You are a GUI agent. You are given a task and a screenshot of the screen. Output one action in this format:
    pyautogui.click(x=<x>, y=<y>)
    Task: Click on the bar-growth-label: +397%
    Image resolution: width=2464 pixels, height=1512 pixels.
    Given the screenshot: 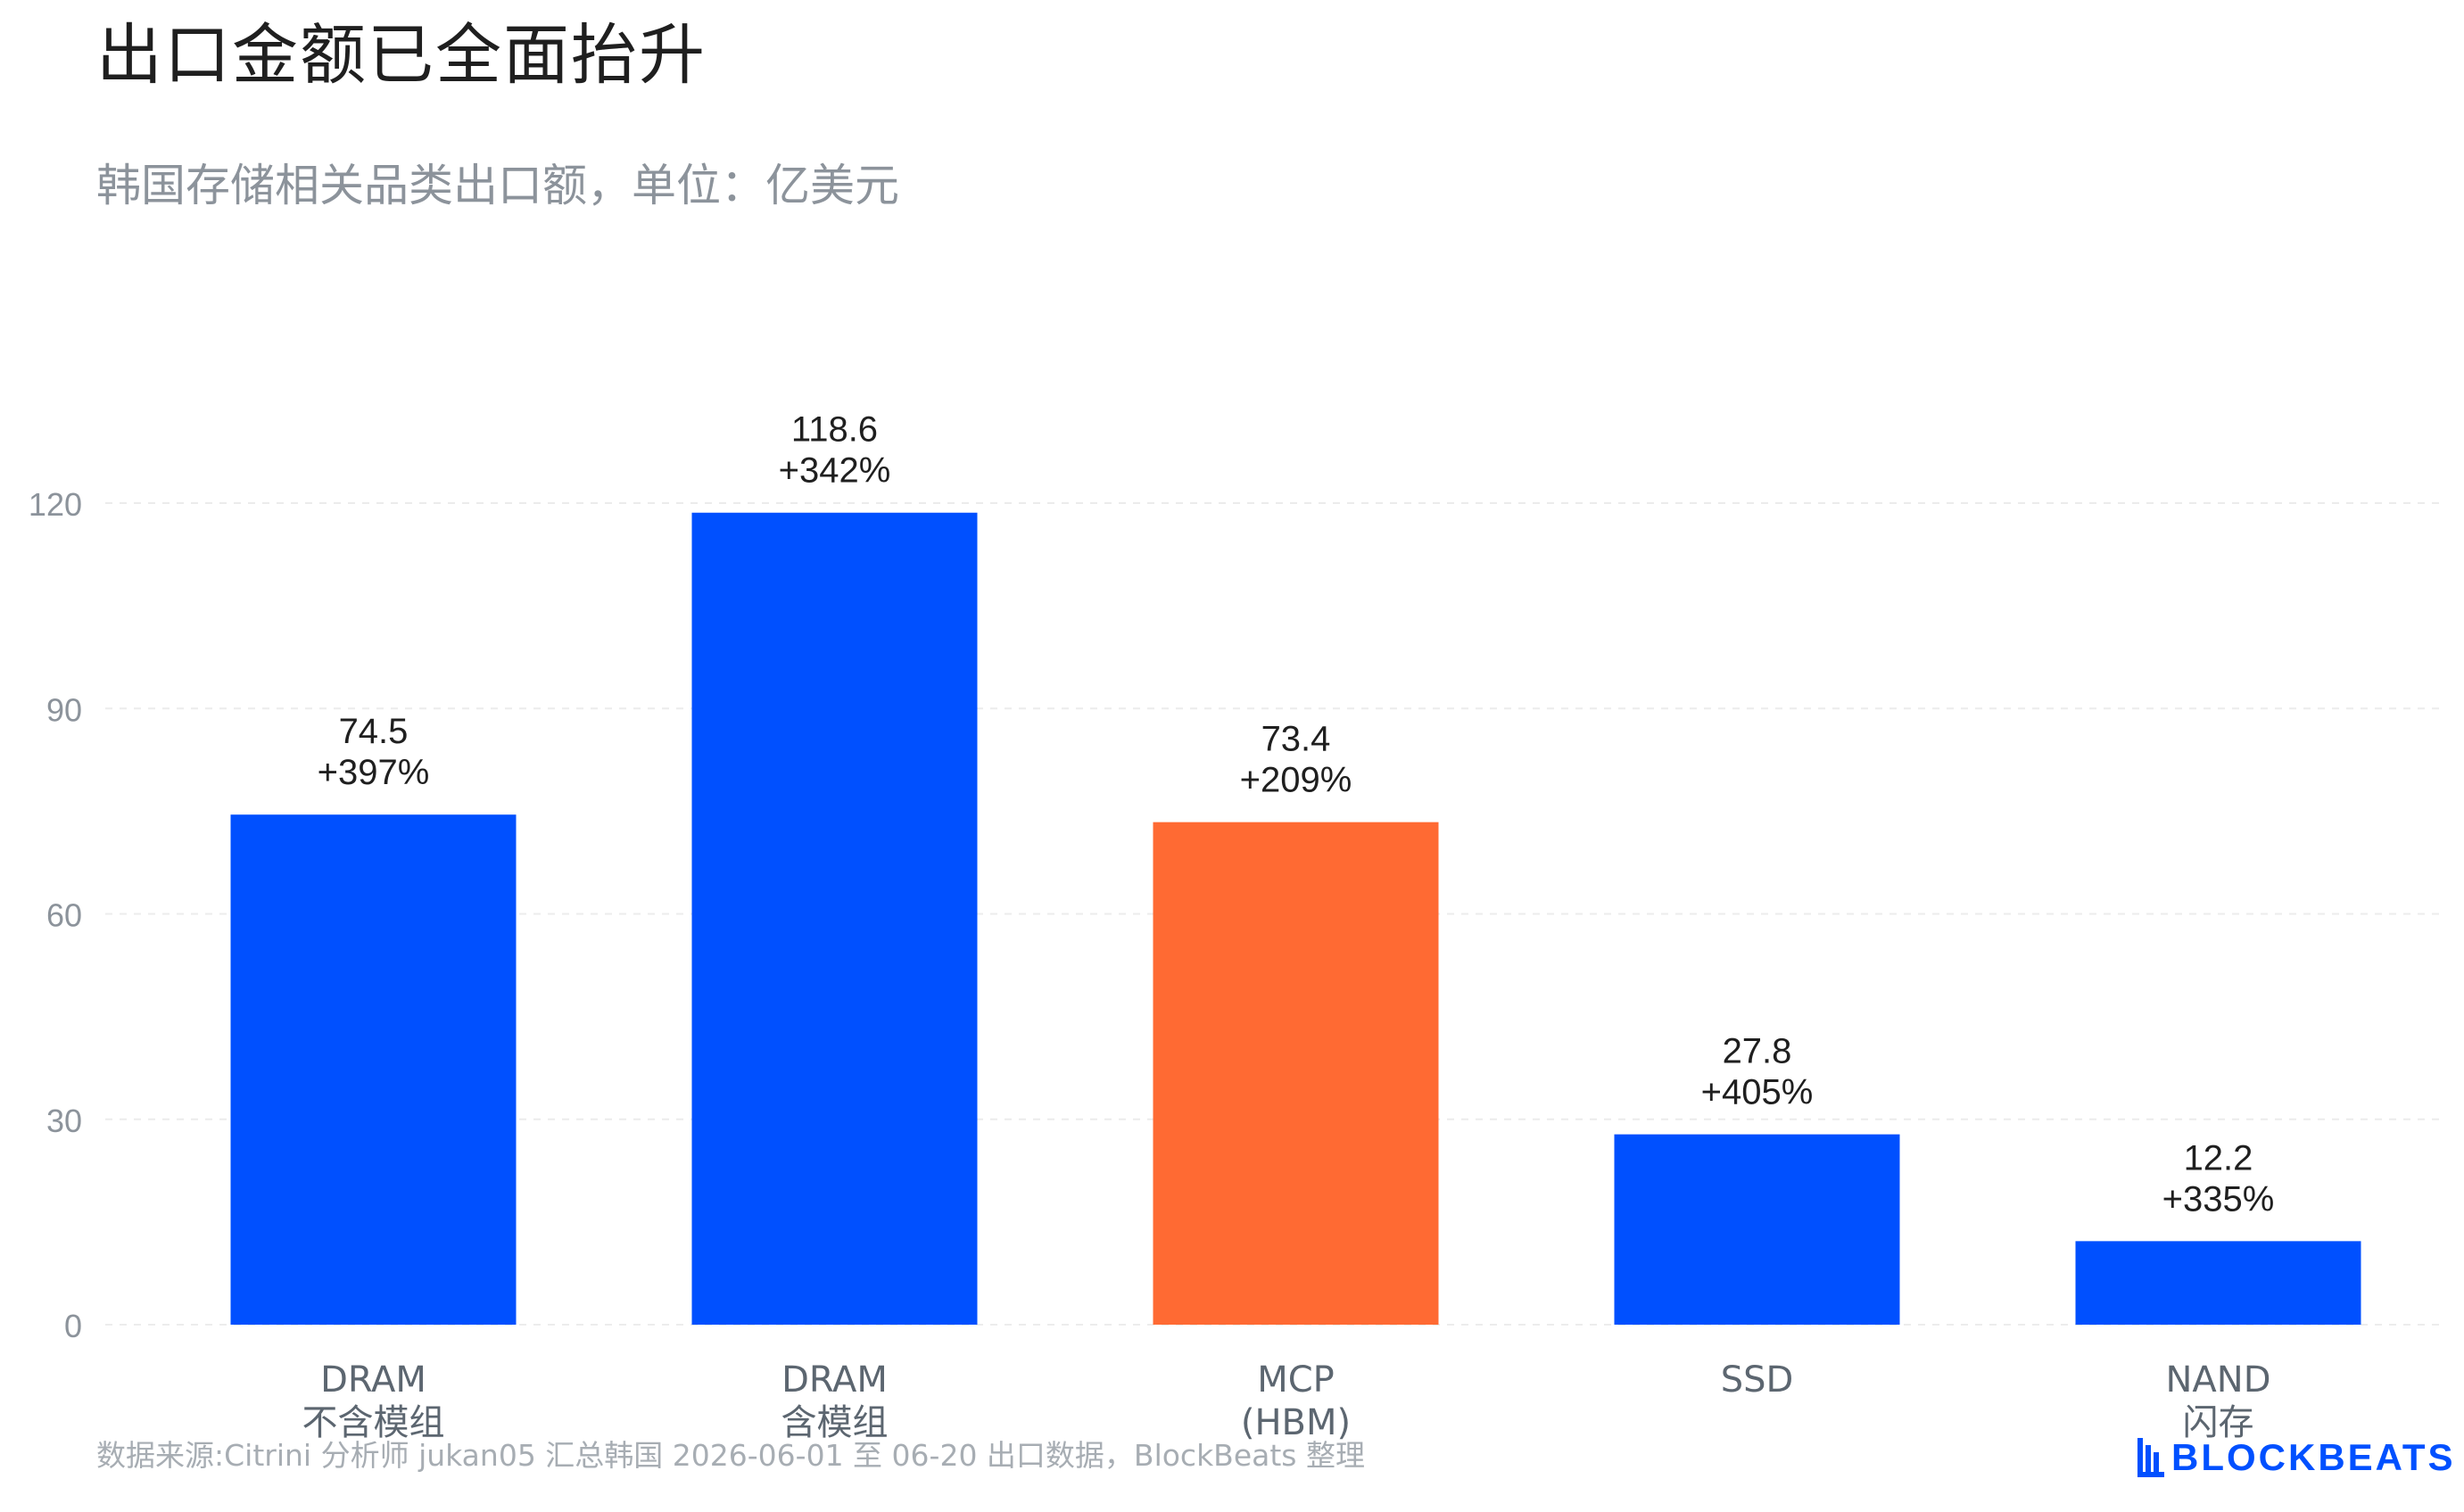 What is the action you would take?
    pyautogui.click(x=374, y=772)
    